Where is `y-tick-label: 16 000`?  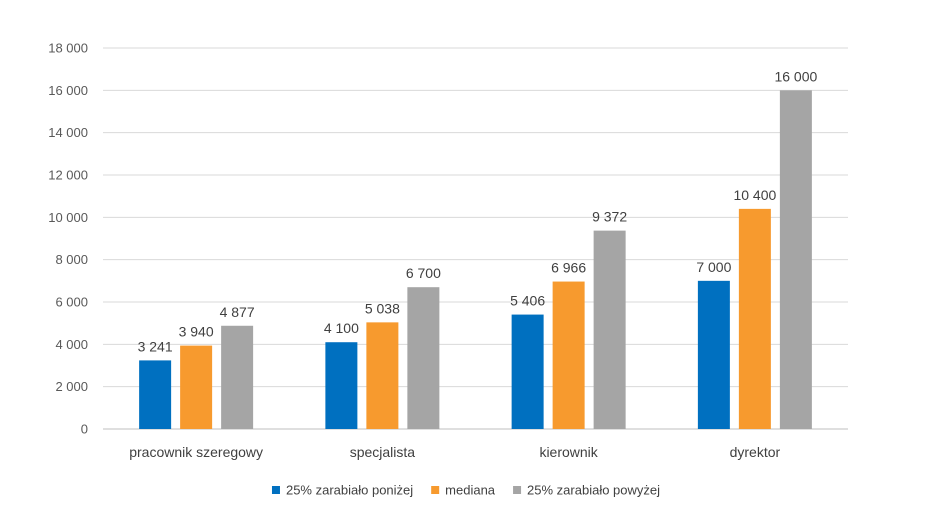 y-tick-label: 16 000 is located at coordinates (68, 90).